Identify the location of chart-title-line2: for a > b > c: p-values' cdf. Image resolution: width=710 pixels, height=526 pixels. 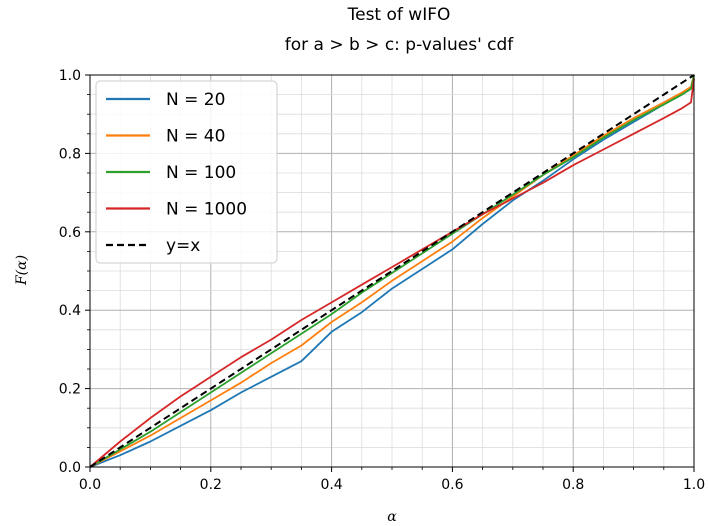
(400, 45).